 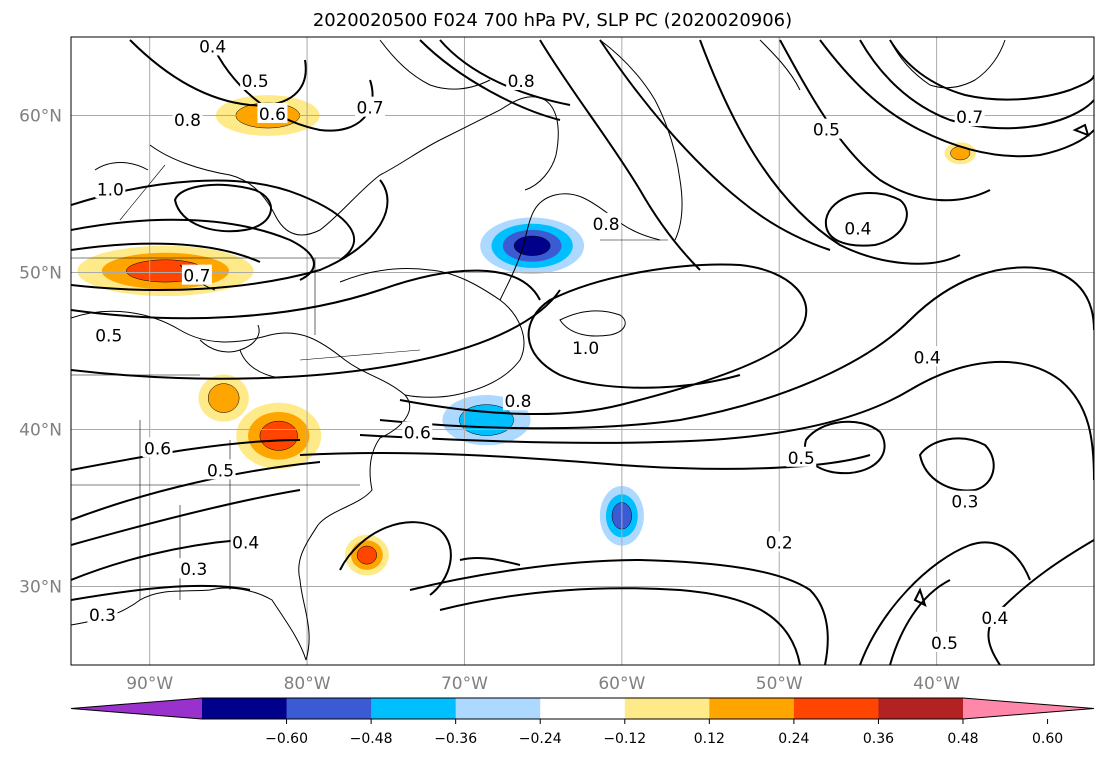 I want to click on pv-anomaly-labrador-min, so click(x=532, y=246).